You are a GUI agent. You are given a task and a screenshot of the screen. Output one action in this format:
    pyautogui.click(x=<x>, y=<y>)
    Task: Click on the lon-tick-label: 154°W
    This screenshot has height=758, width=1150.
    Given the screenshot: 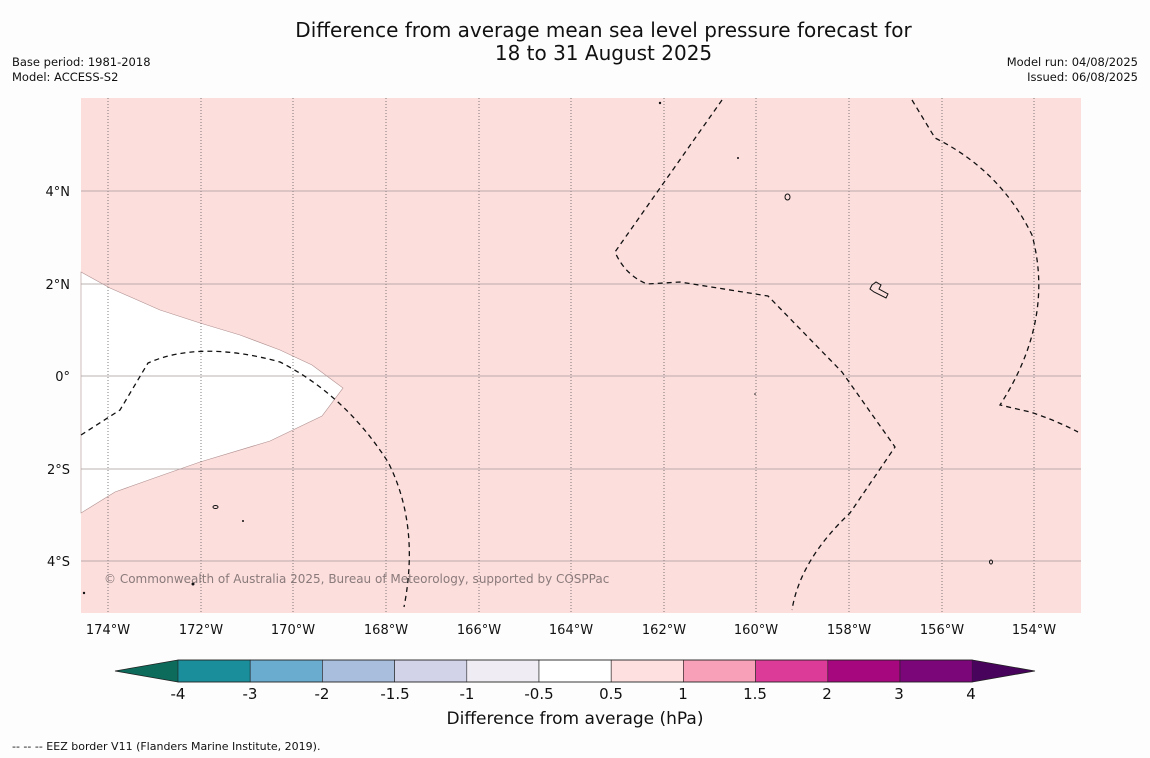 What is the action you would take?
    pyautogui.click(x=1034, y=630)
    